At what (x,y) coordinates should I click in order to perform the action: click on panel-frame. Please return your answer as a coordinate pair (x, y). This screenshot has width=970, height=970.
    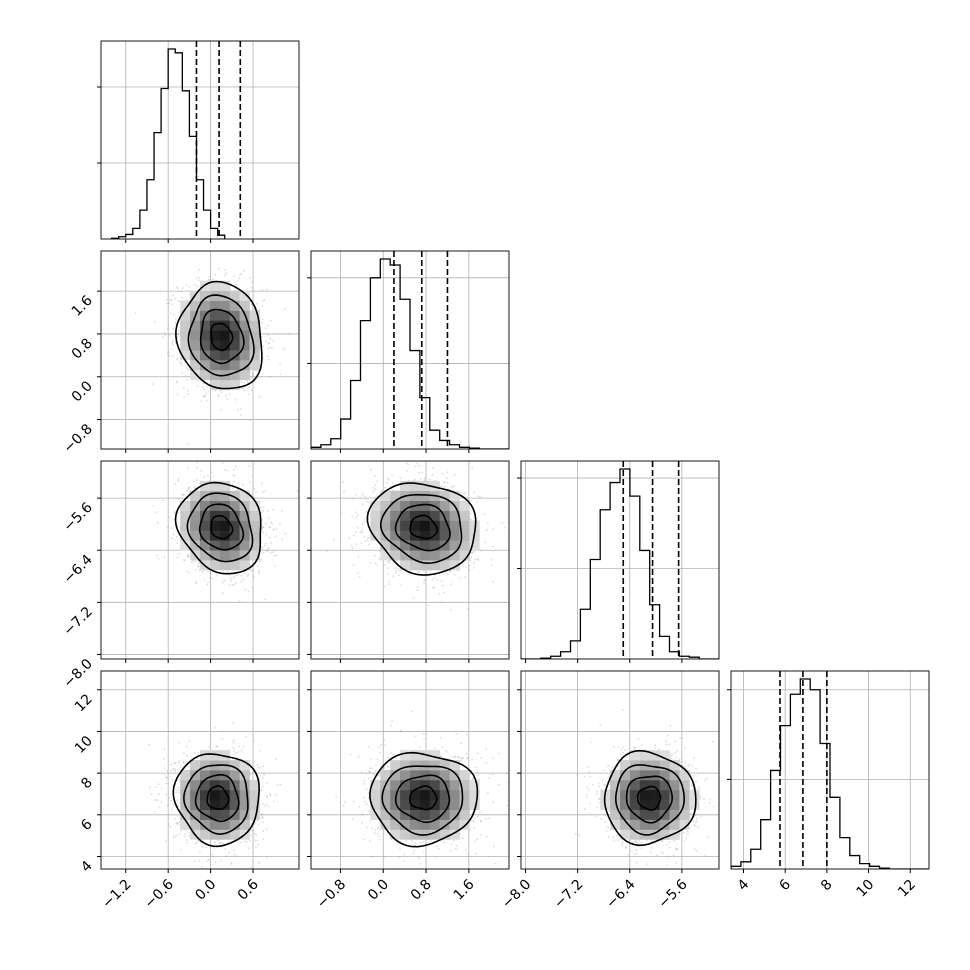
    Looking at the image, I should click on (200, 770).